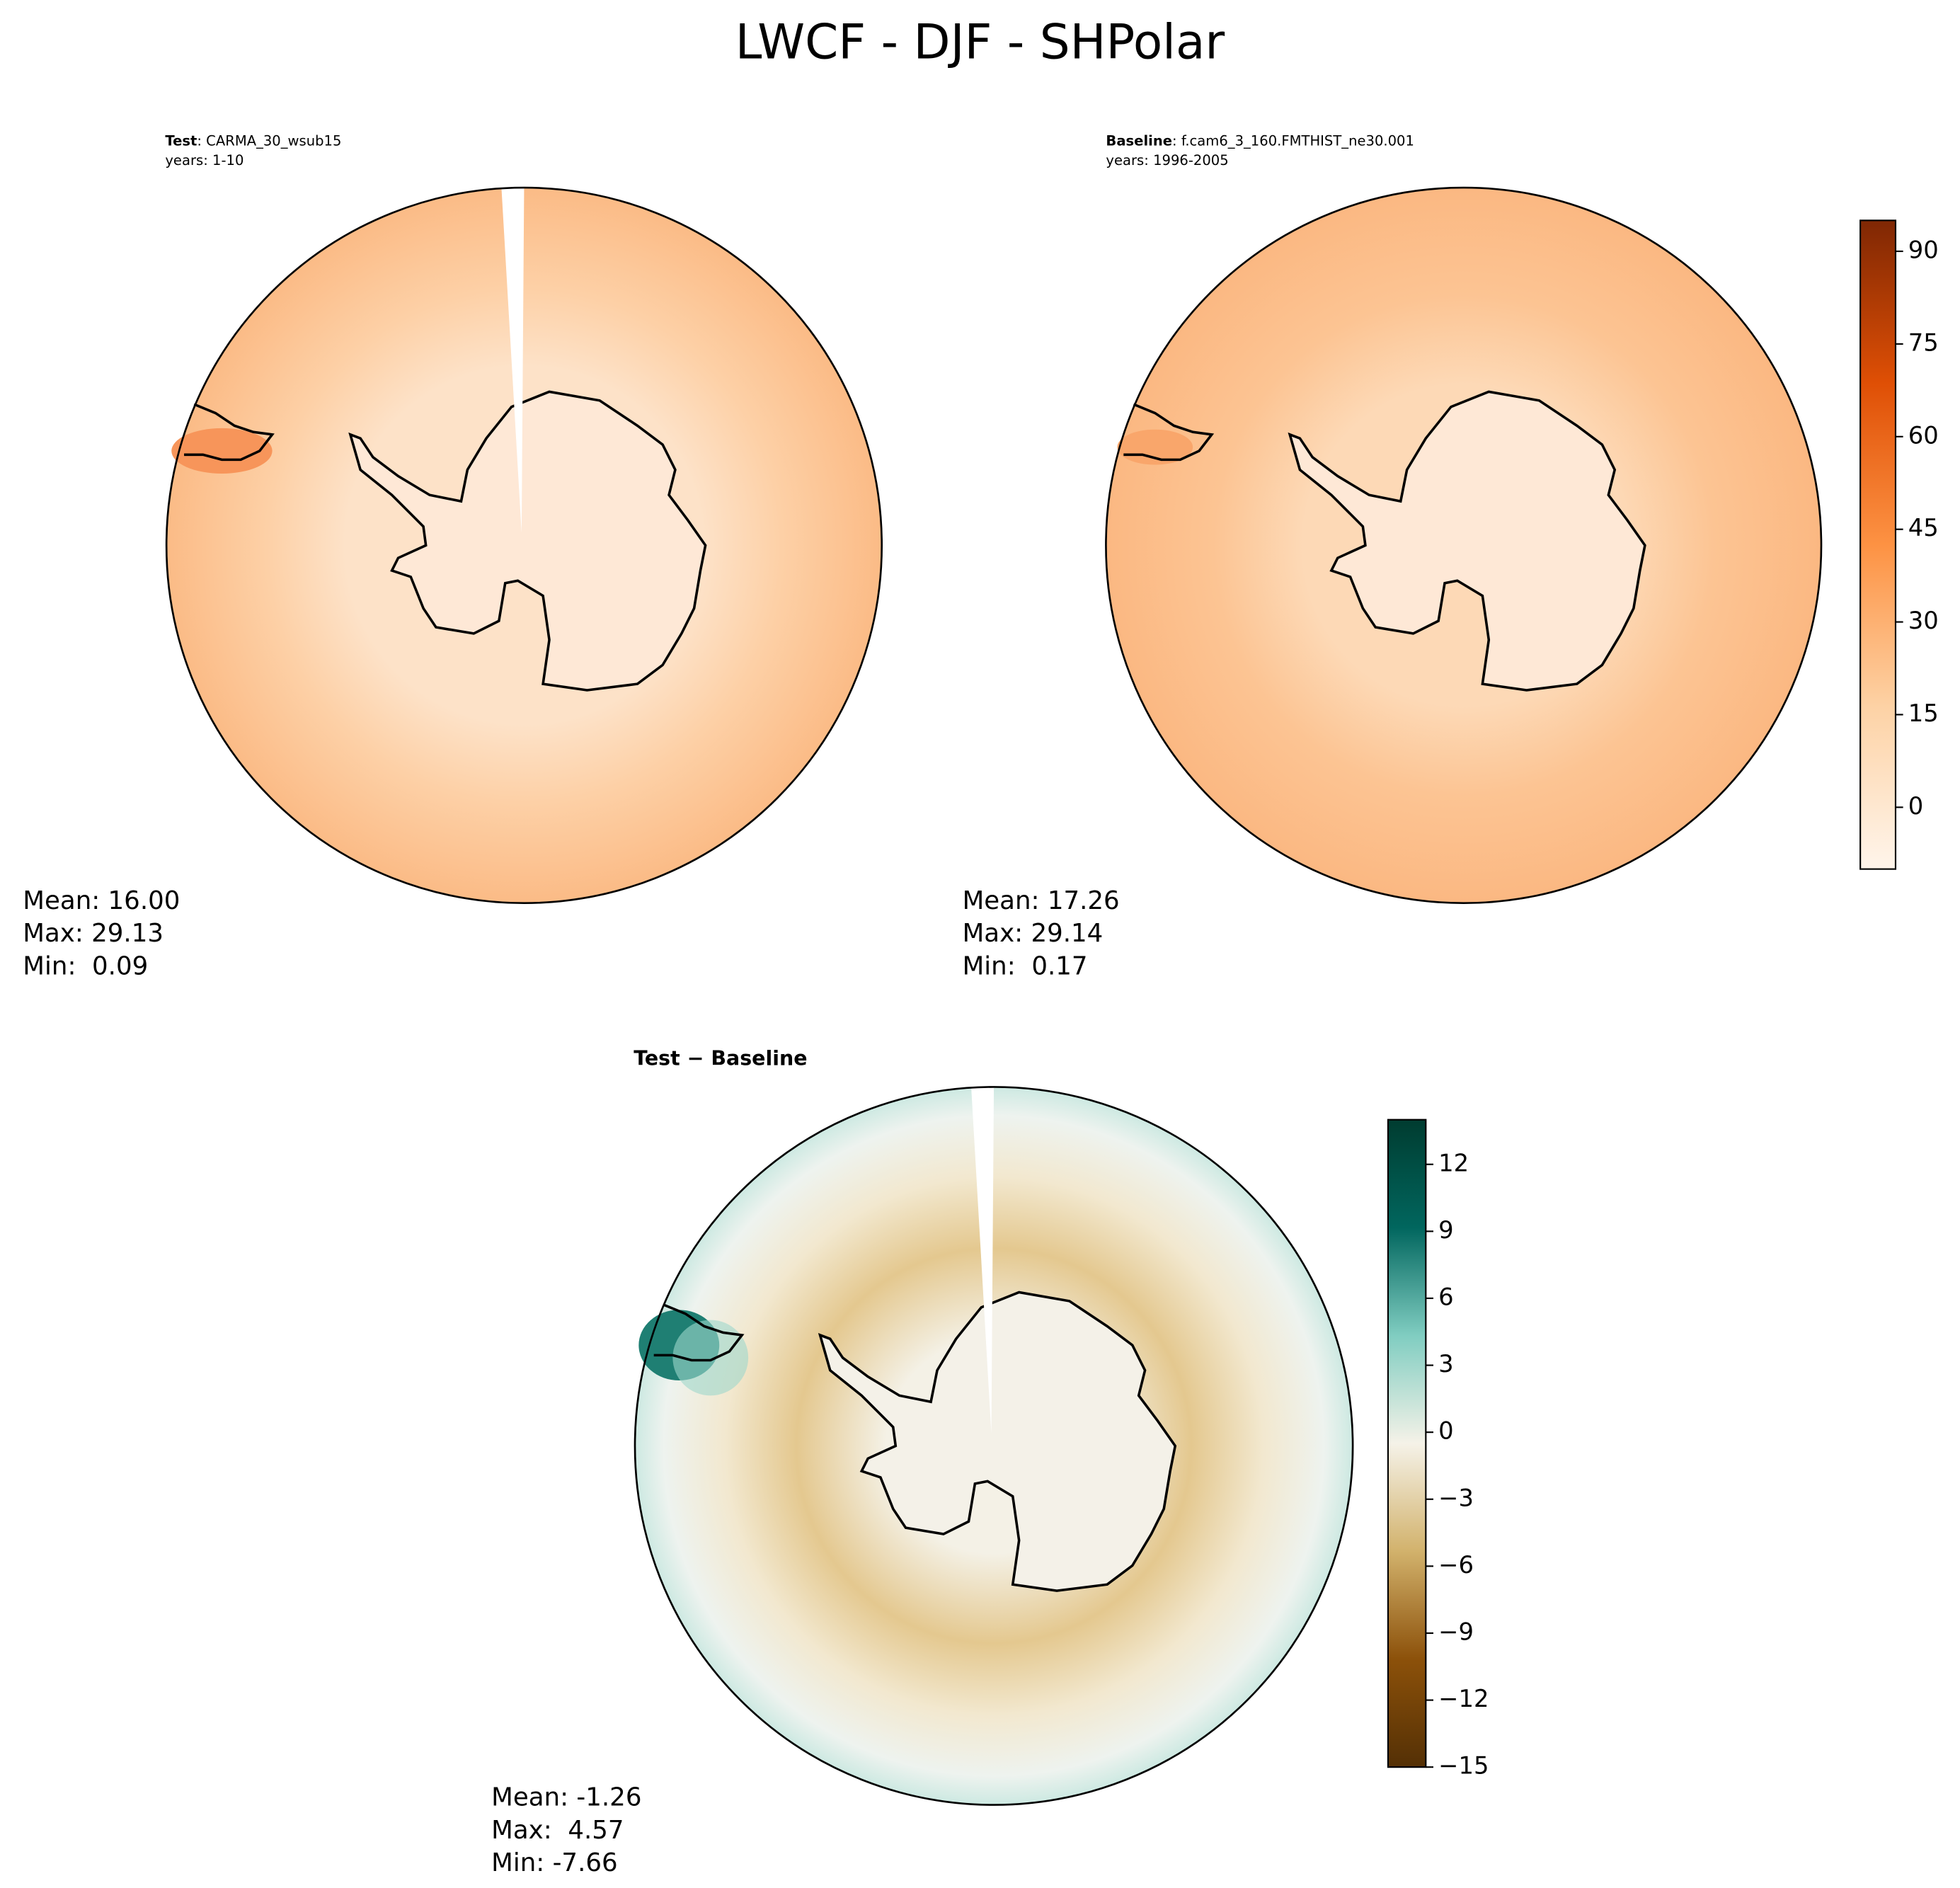  Describe the element at coordinates (1041, 900) in the screenshot. I see `stat-line: Mean: 17.26` at that location.